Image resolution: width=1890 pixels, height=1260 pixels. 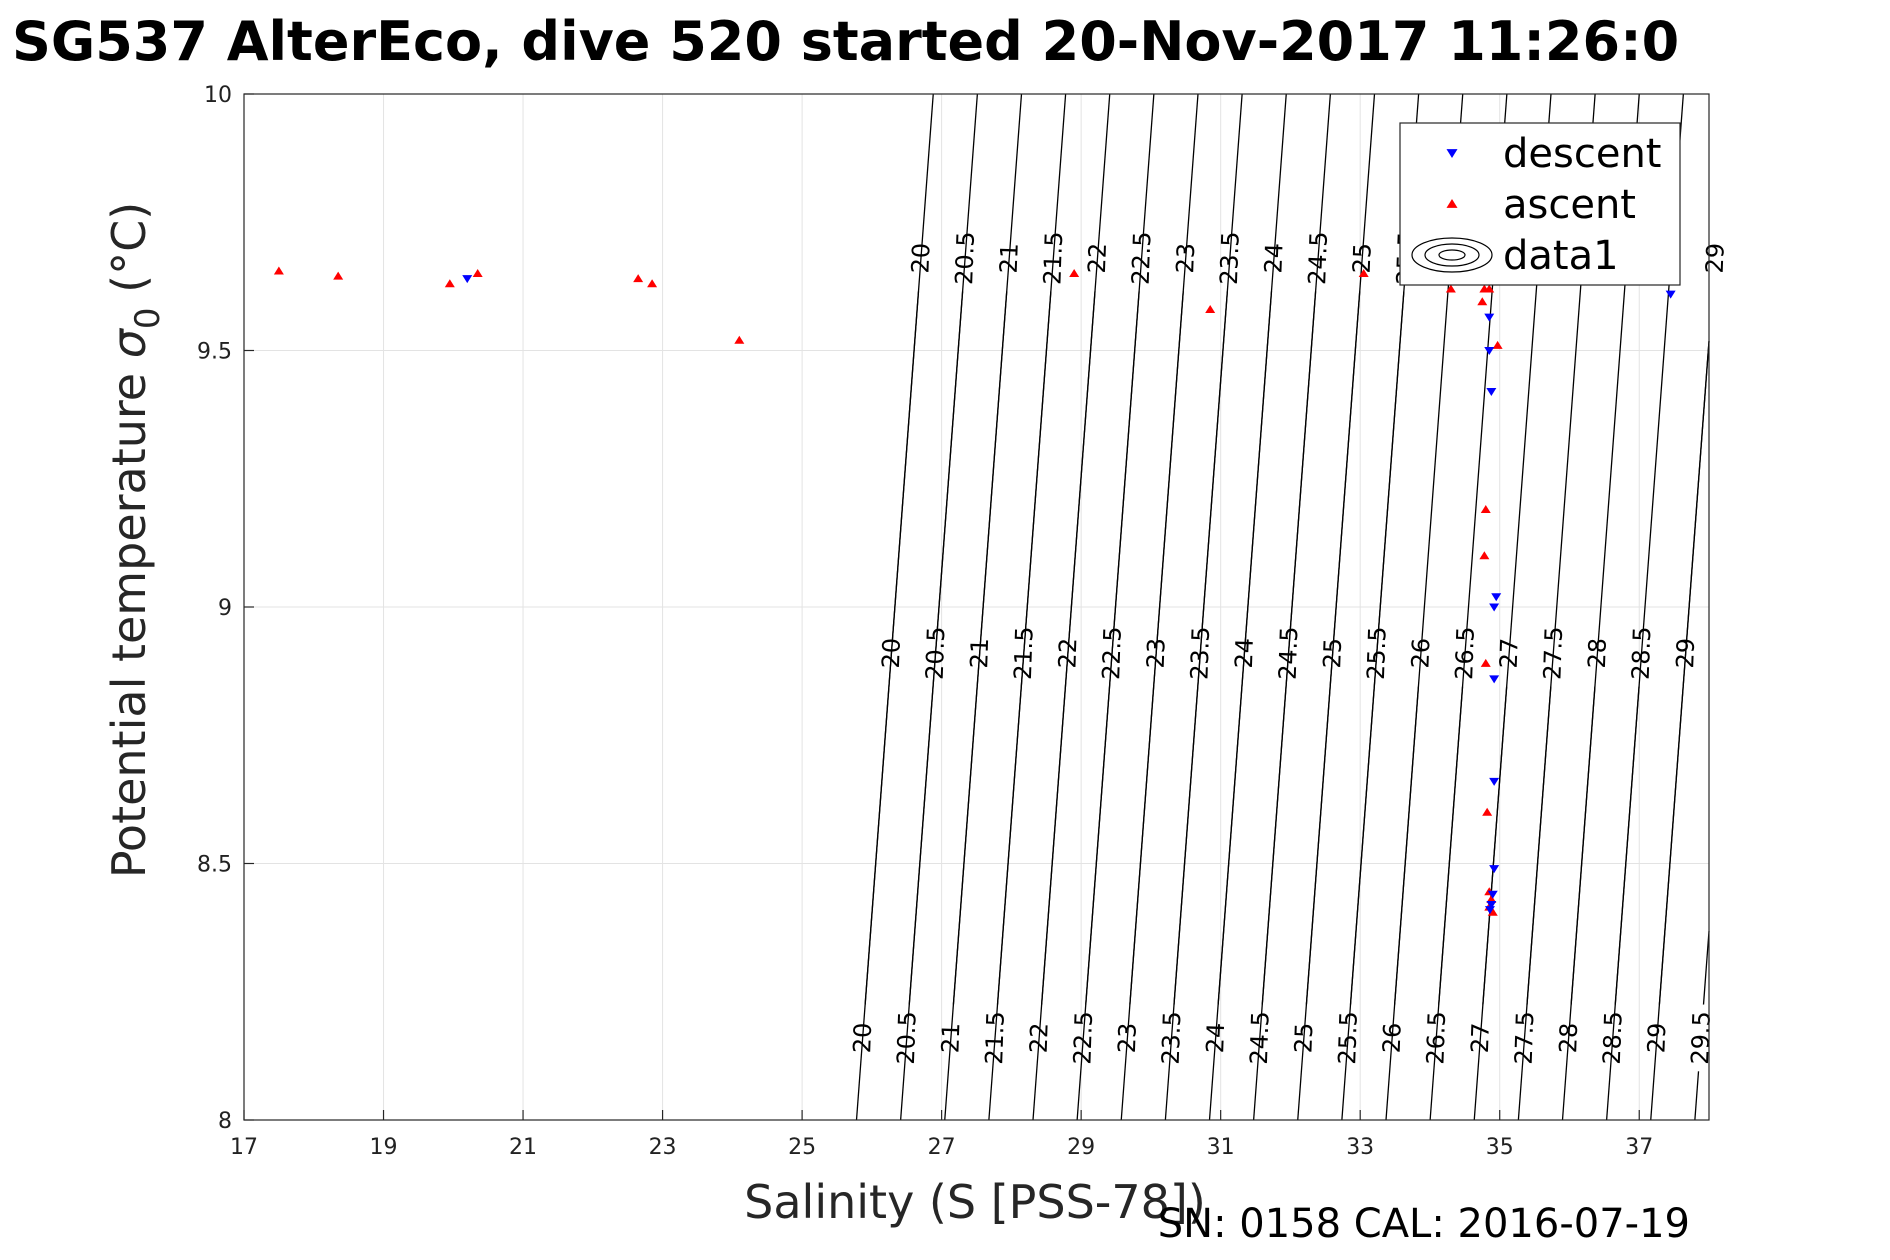 I want to click on y-tick-label: 8.5, so click(x=214, y=865).